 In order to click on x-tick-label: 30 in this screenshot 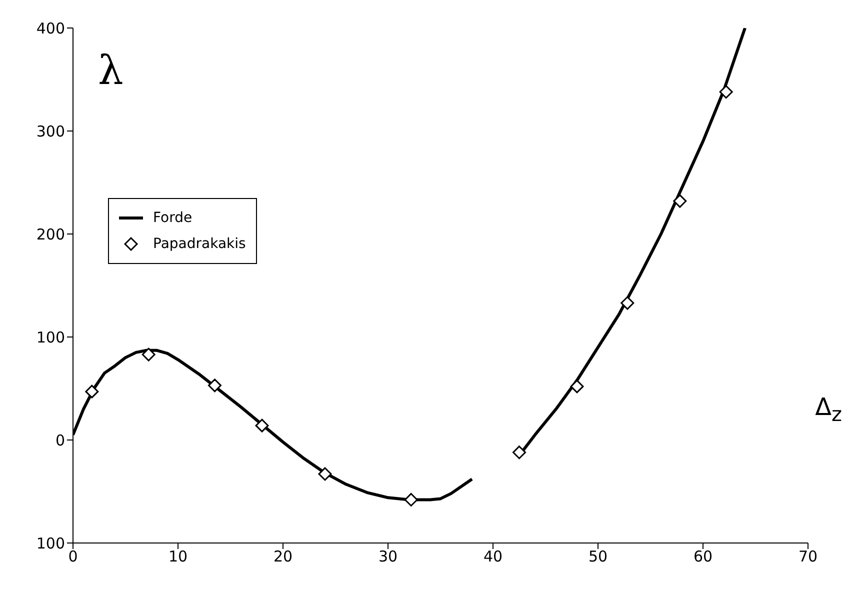, I will do `click(388, 557)`.